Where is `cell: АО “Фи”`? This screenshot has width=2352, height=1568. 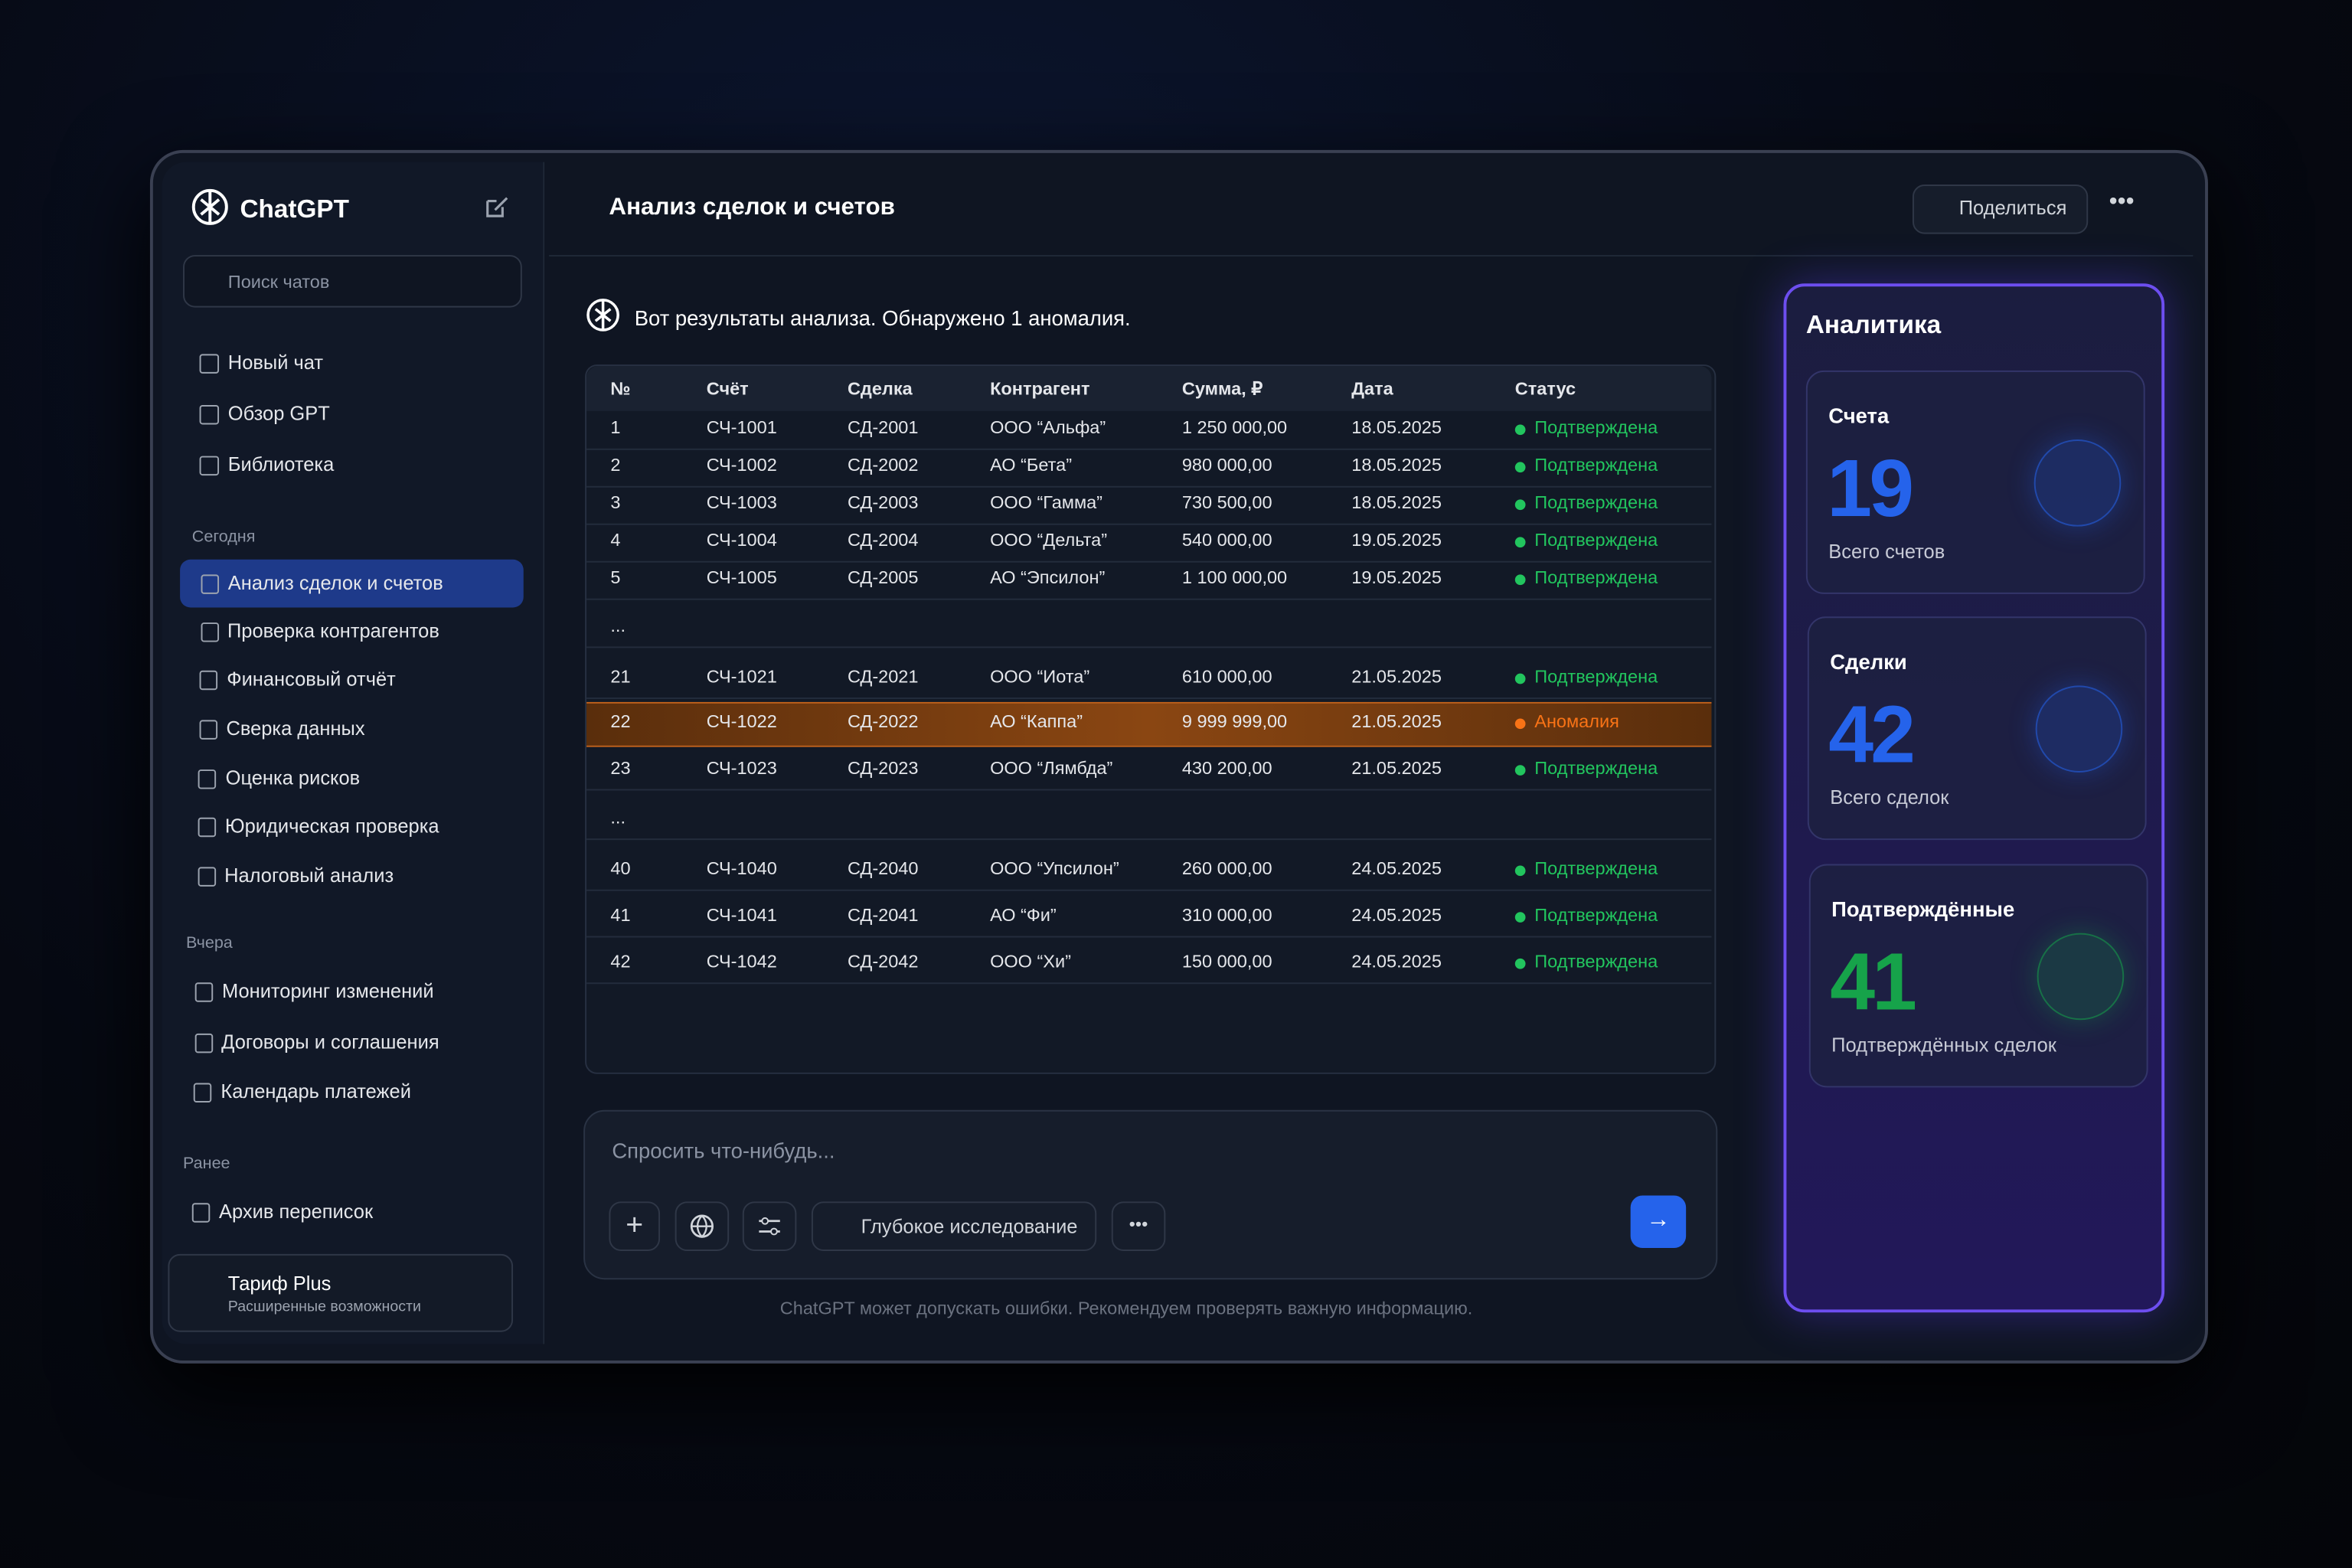
cell: АО “Фи” is located at coordinates (1023, 915).